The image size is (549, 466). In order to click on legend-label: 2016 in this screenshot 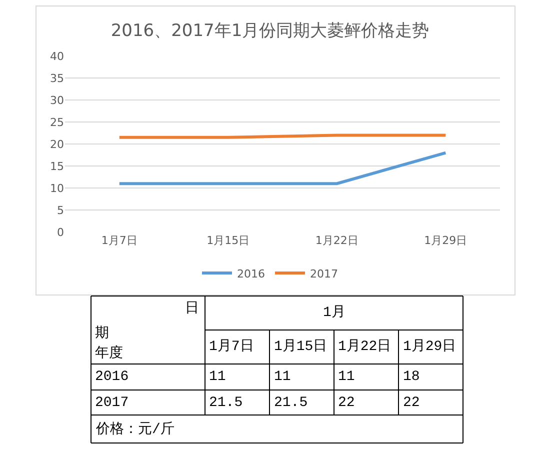, I will do `click(251, 273)`.